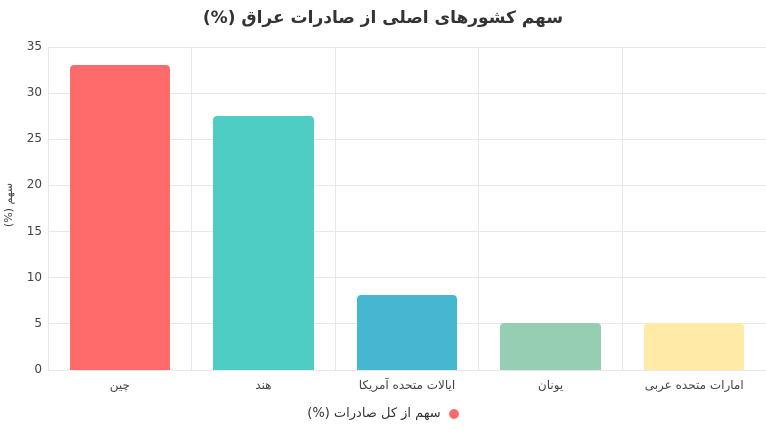 Image resolution: width=766 pixels, height=433 pixels. What do you see at coordinates (407, 385) in the screenshot?
I see `x-tick-label: ایالات متحده آمریکا` at bounding box center [407, 385].